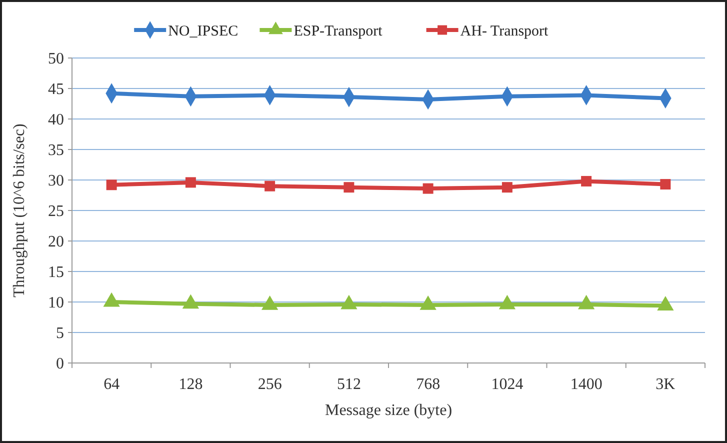  What do you see at coordinates (112, 384) in the screenshot?
I see `x-tick-label: 64` at bounding box center [112, 384].